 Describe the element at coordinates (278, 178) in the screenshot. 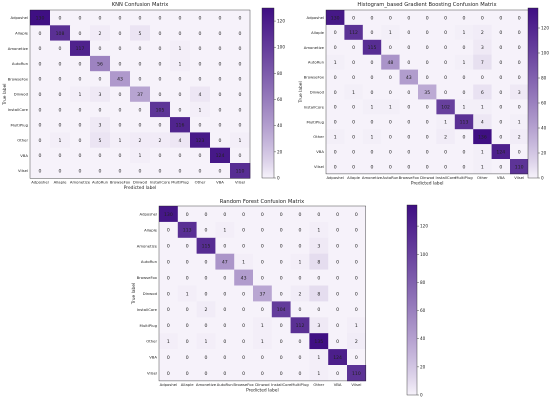

I see `colorbar-tick-label: 0` at that location.